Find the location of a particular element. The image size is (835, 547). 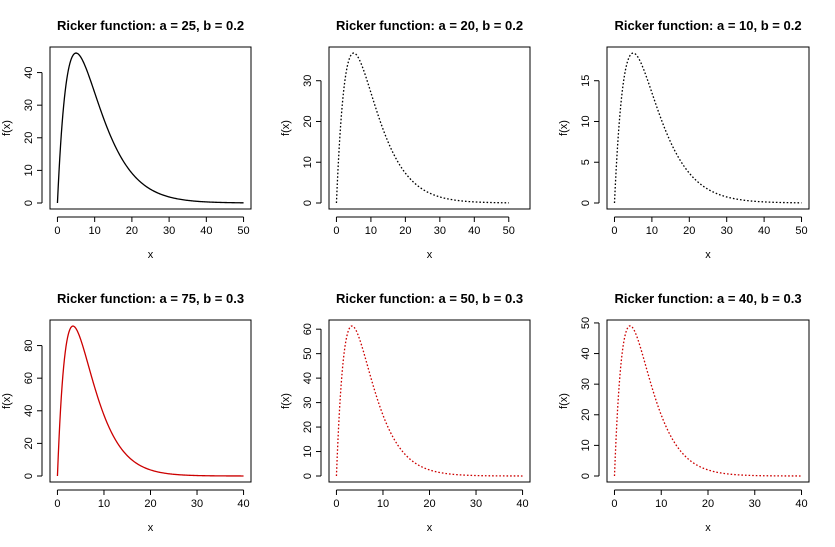

chart-title: Ricker function: a = 75, b = 0.3 is located at coordinates (150, 298).